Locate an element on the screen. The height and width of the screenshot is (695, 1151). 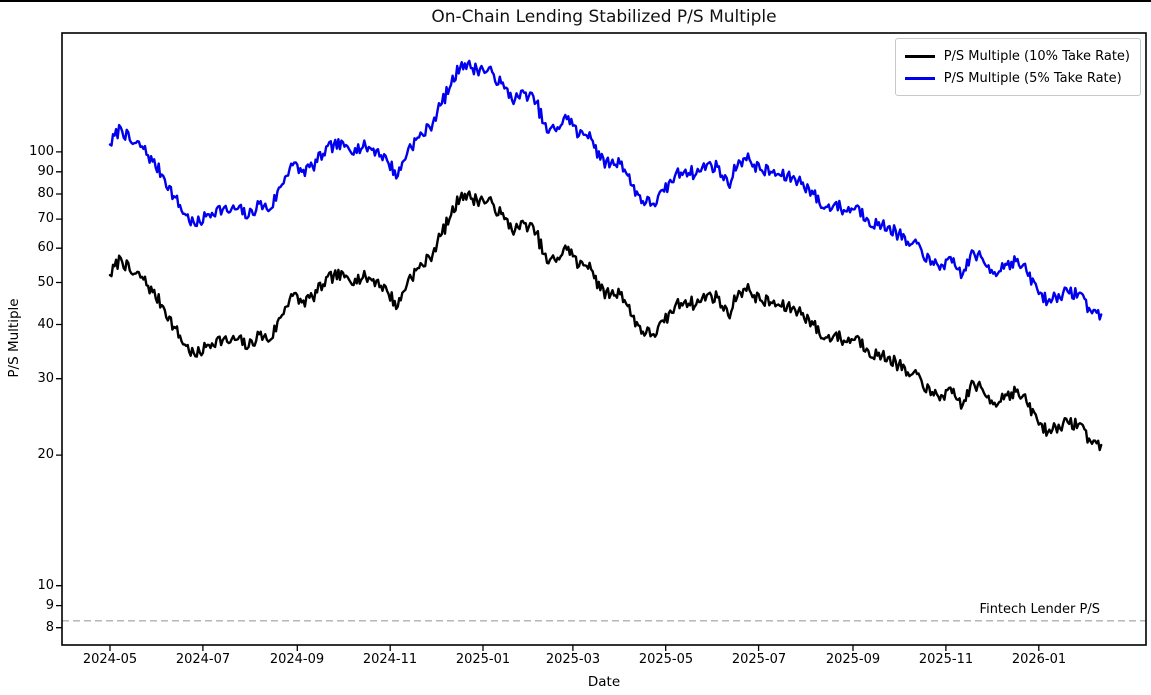
x-tick-label: 2025-09 is located at coordinates (853, 659).